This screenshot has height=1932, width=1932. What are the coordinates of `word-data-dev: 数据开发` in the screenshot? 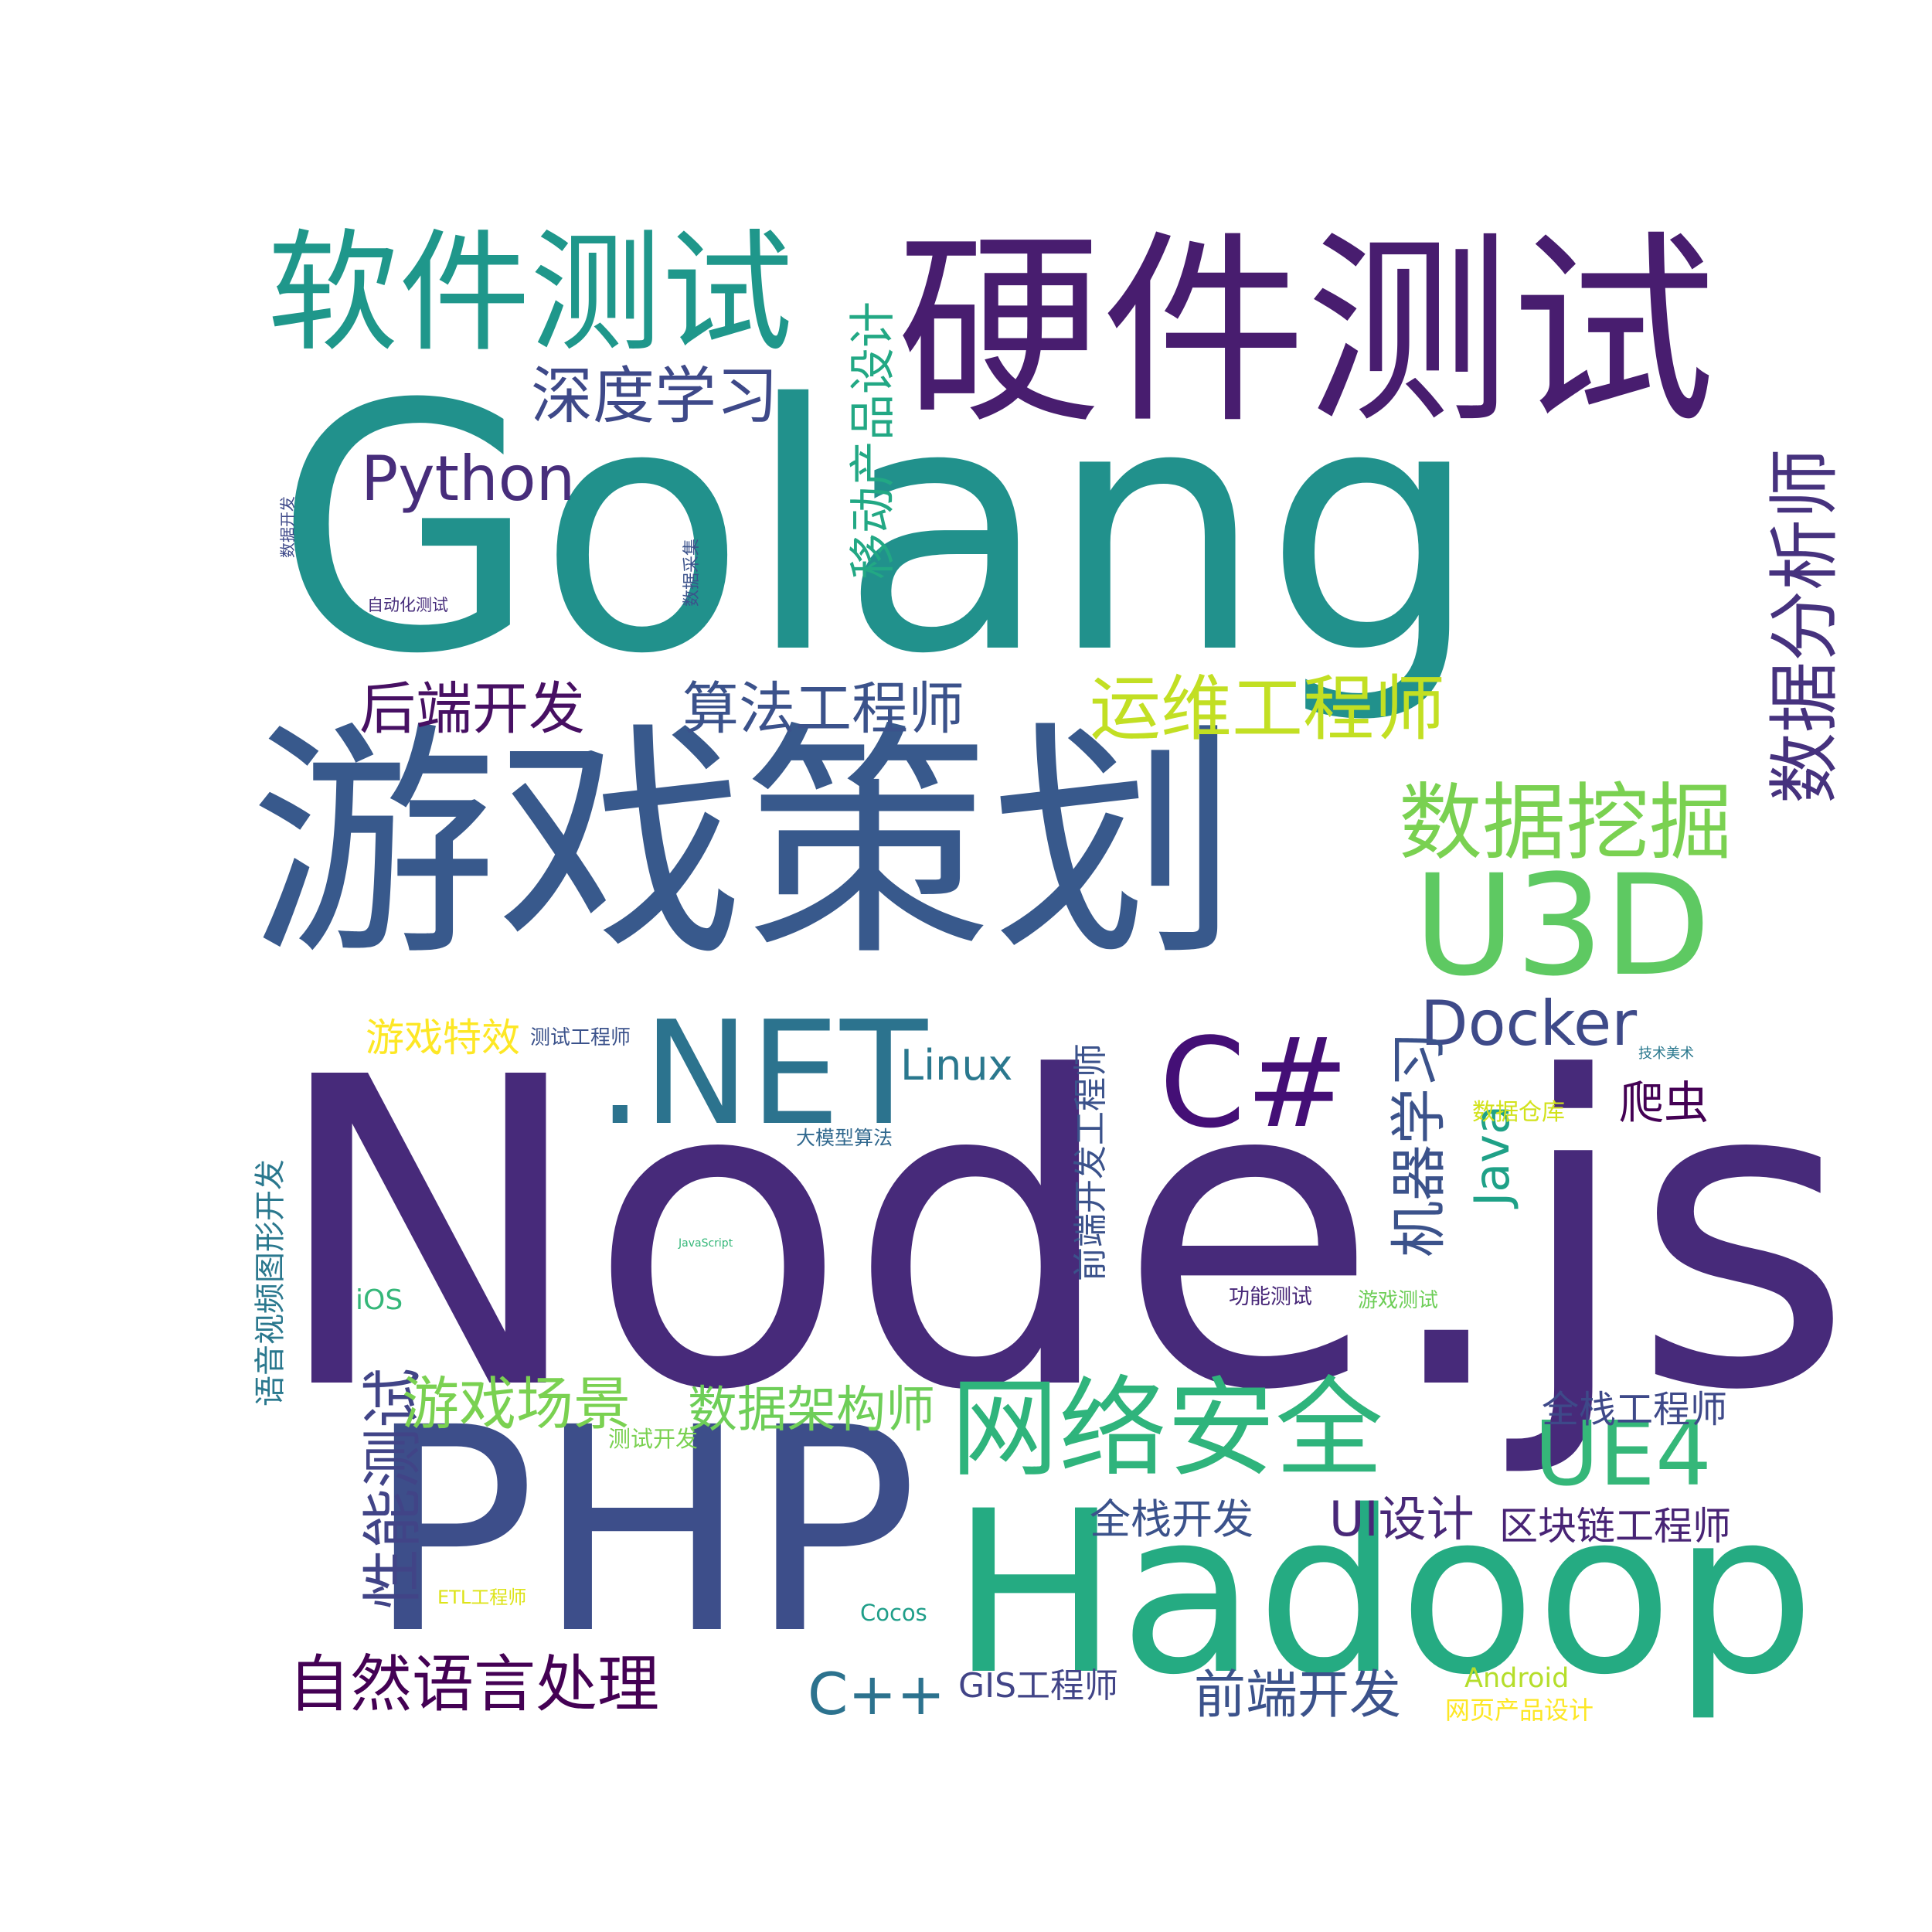 It's located at (287, 527).